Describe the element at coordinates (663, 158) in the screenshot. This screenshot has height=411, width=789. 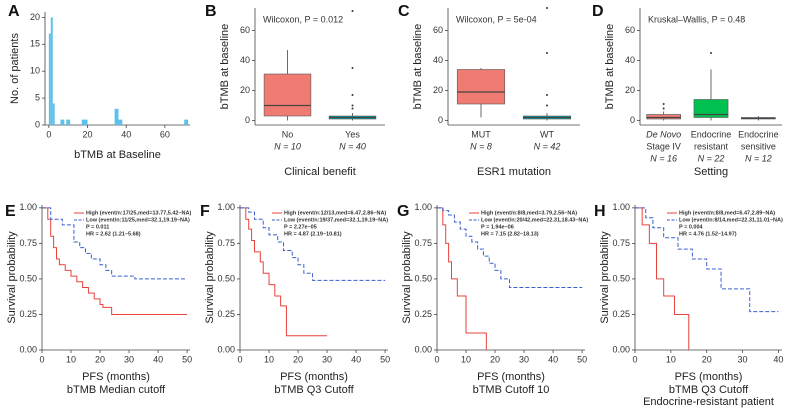
I see `n-label: N = 16` at that location.